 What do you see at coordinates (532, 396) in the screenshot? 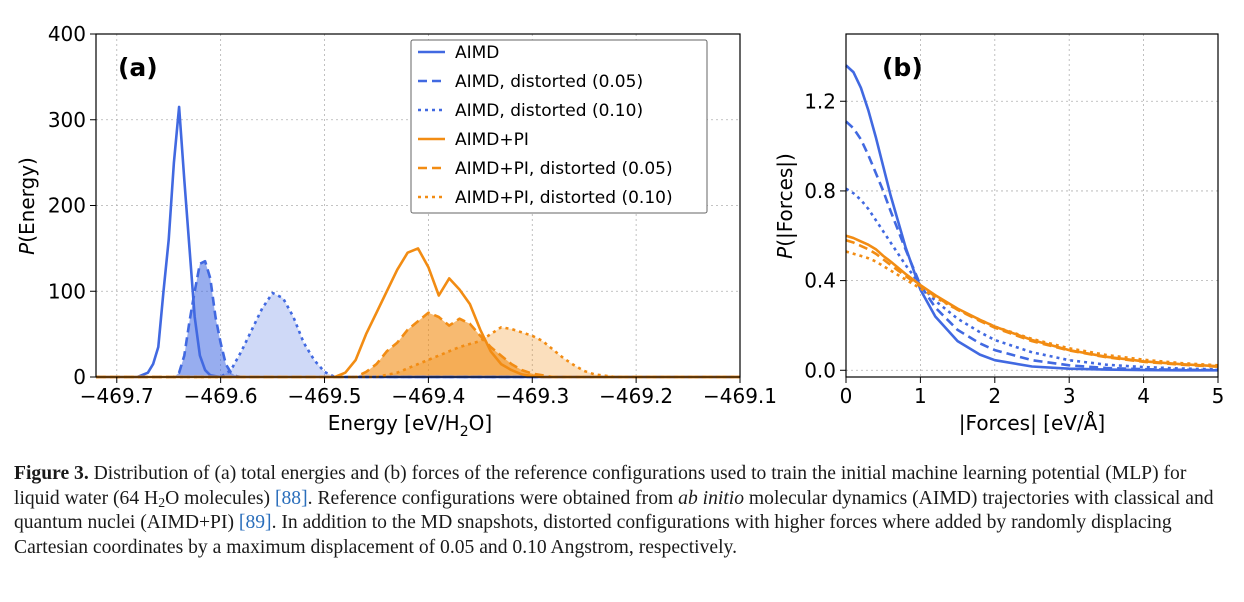
I see `x-tick-label: −469.3` at bounding box center [532, 396].